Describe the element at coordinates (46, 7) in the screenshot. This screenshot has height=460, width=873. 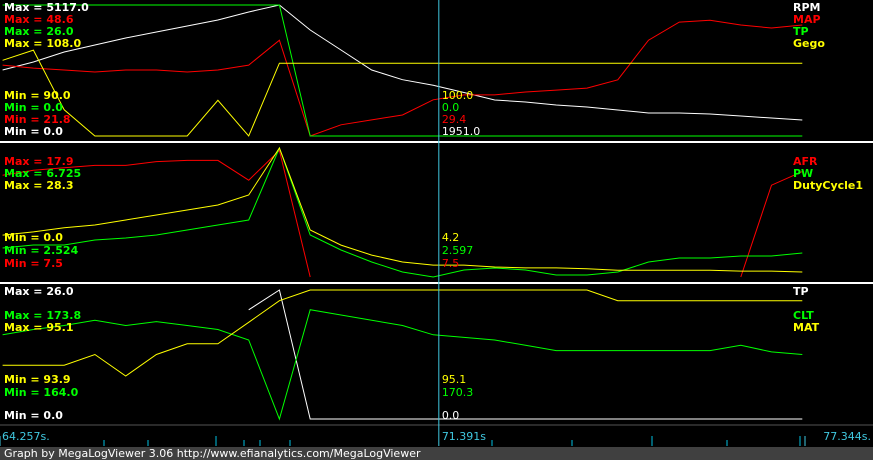
I see `max-label: Max = 5117.0` at that location.